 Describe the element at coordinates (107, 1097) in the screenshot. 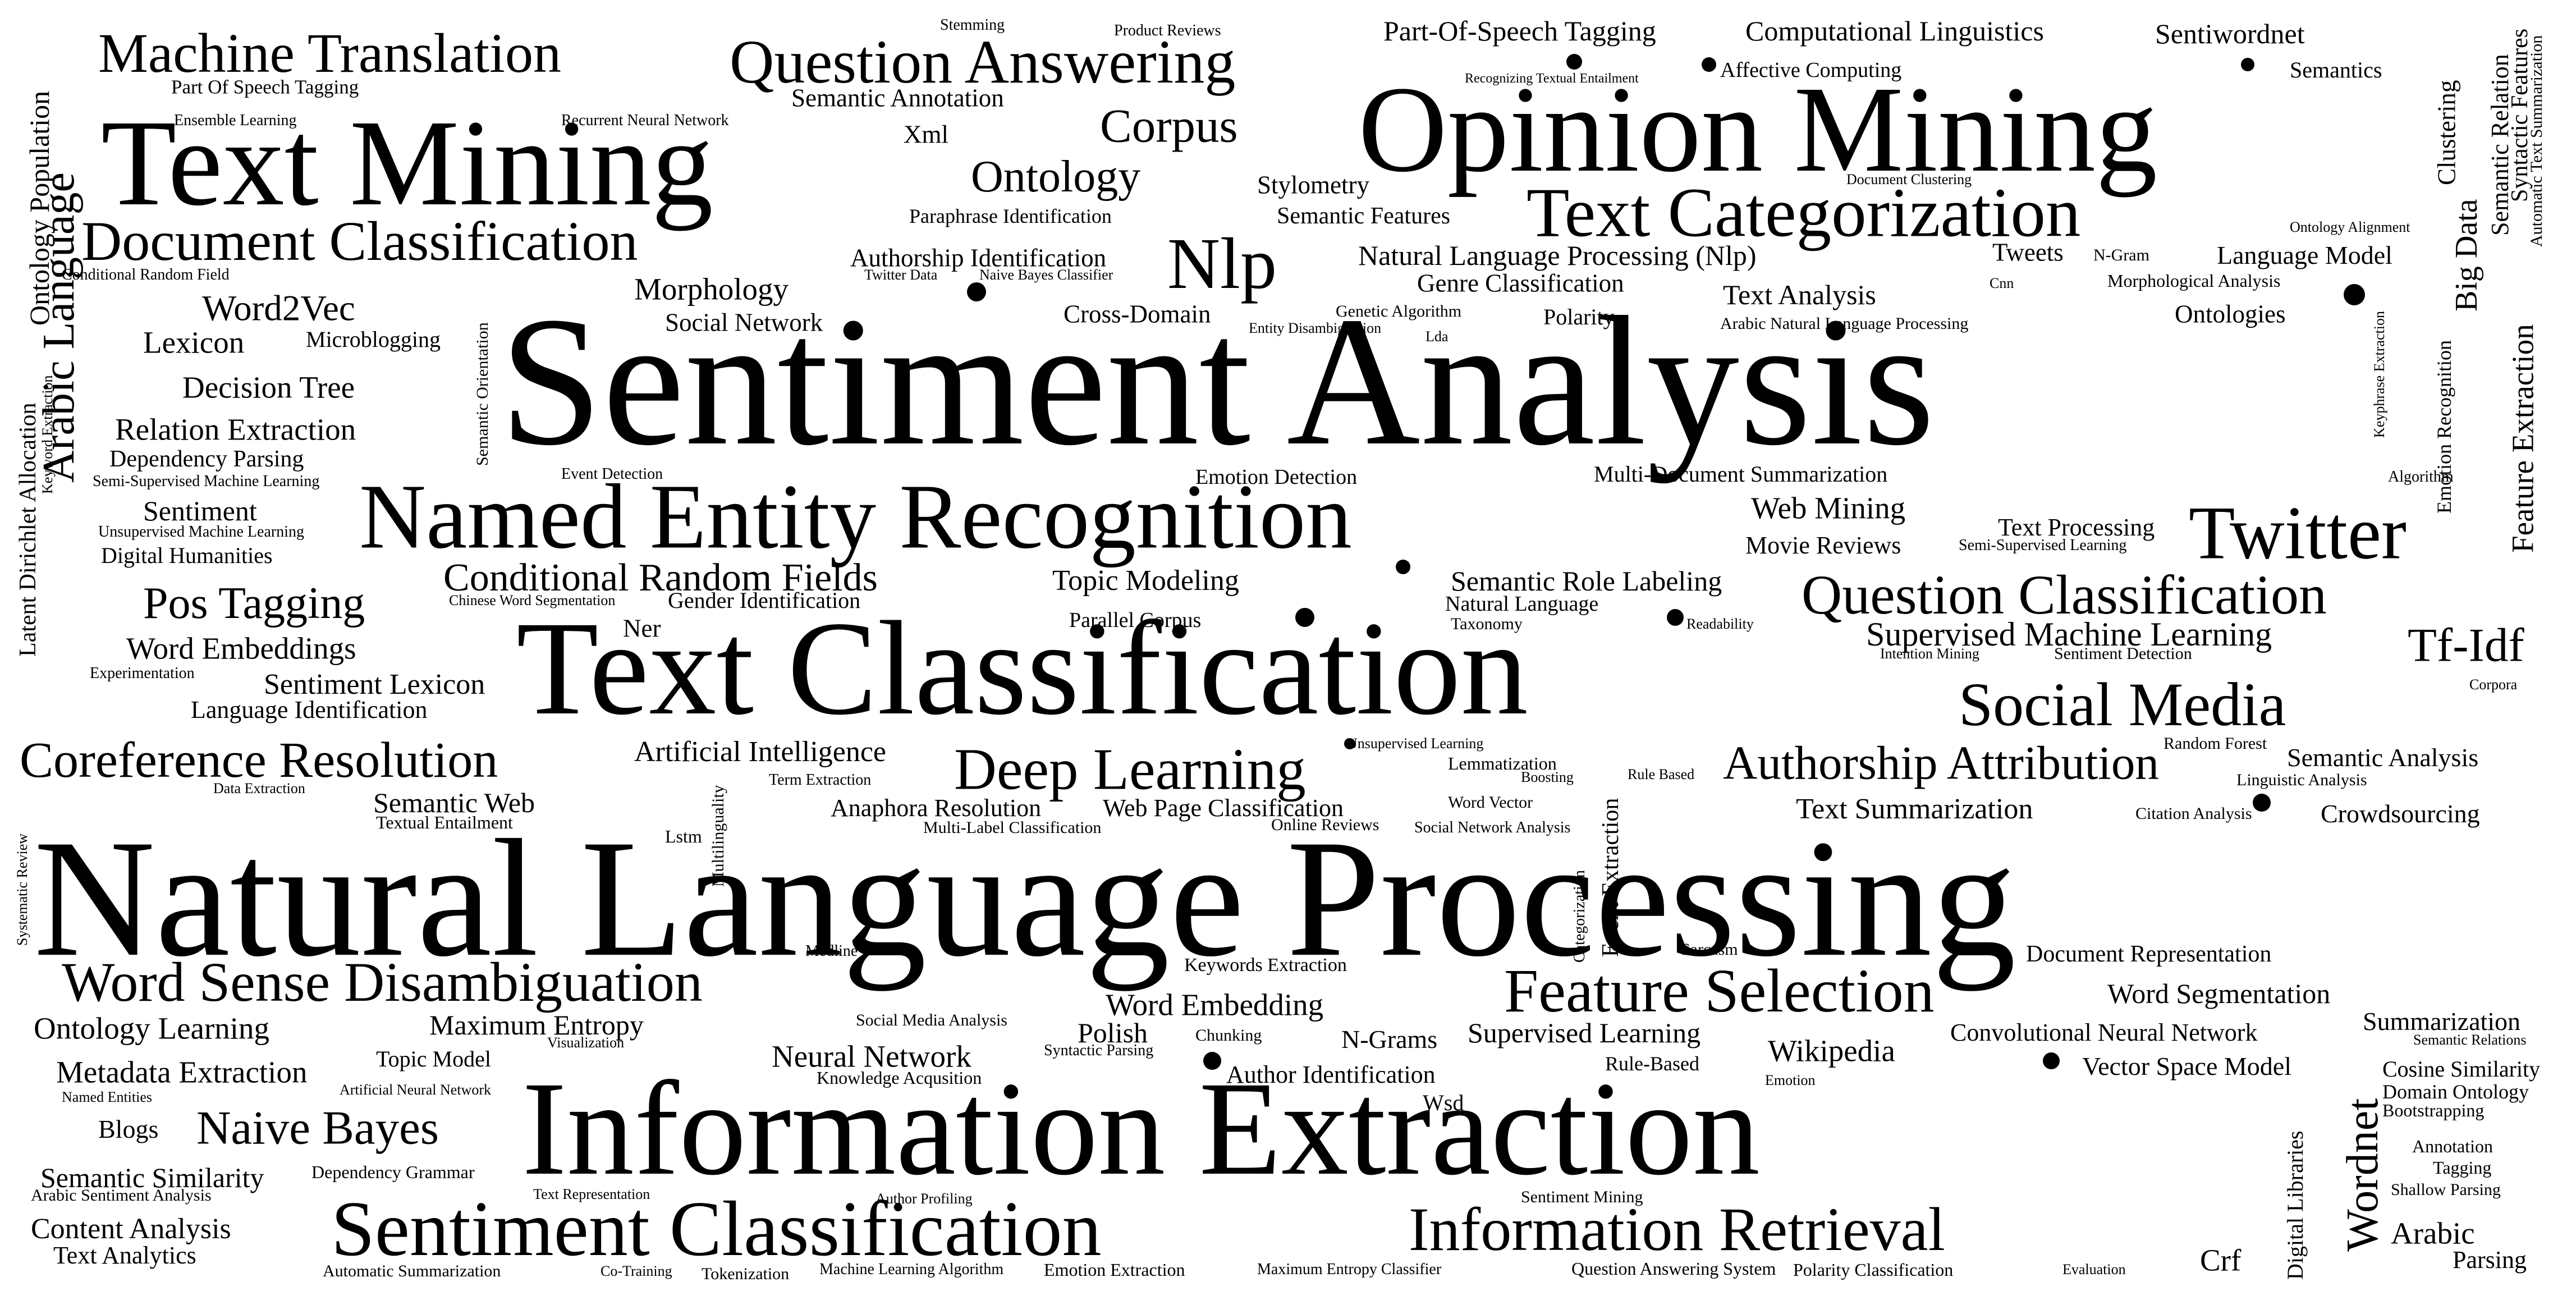

I see `word-named-entities: Named Entities` at that location.